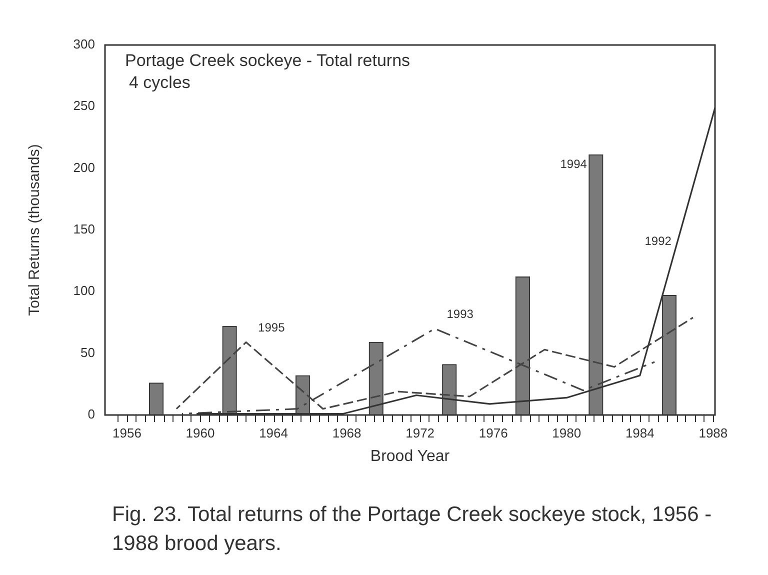  Describe the element at coordinates (574, 164) in the screenshot. I see `series-label: 1994` at that location.